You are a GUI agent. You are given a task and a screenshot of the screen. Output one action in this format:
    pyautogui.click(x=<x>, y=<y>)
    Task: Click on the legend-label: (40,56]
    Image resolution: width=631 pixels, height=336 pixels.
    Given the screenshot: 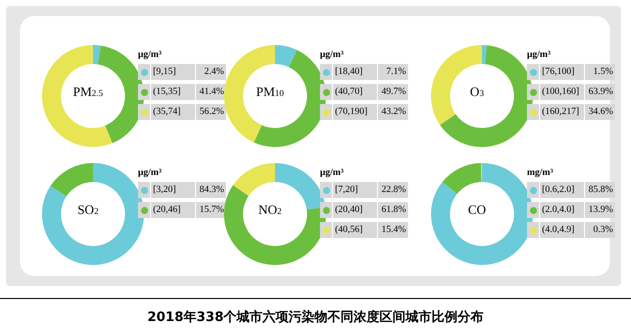 What is the action you would take?
    pyautogui.click(x=355, y=230)
    